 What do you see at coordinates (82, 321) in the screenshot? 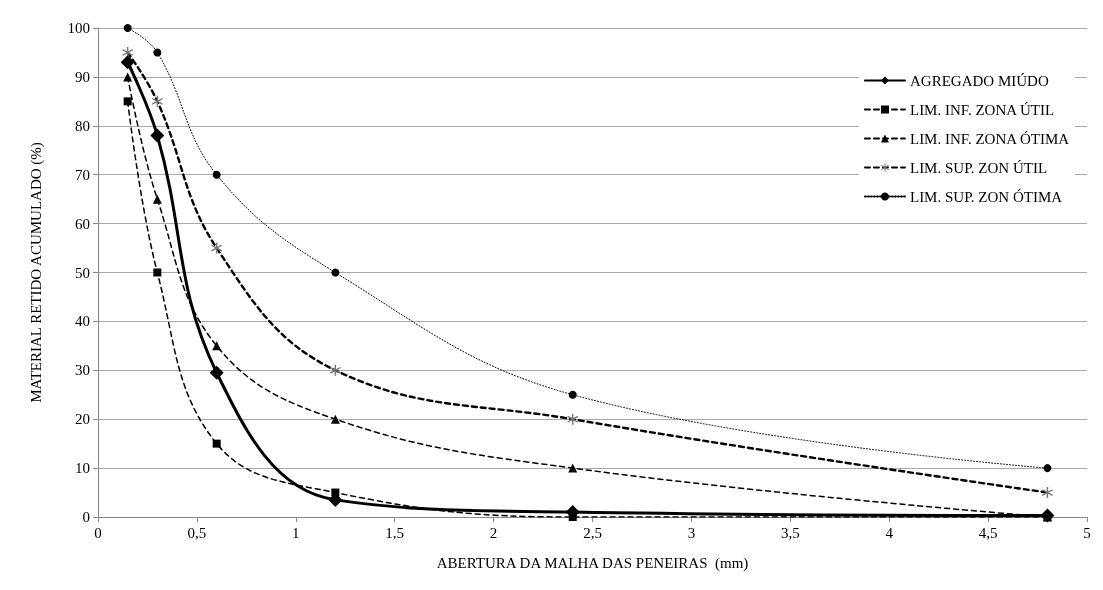
I see `y-tick-label: 40` at bounding box center [82, 321].